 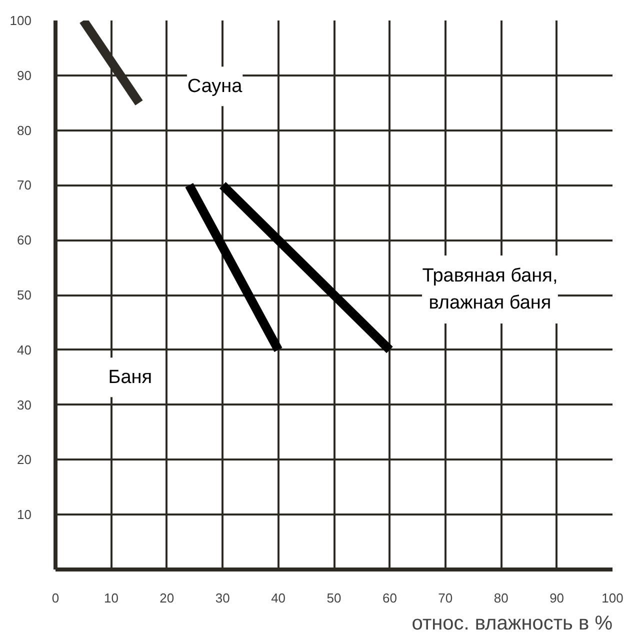 I want to click on x-tick-label: 30, so click(x=222, y=598).